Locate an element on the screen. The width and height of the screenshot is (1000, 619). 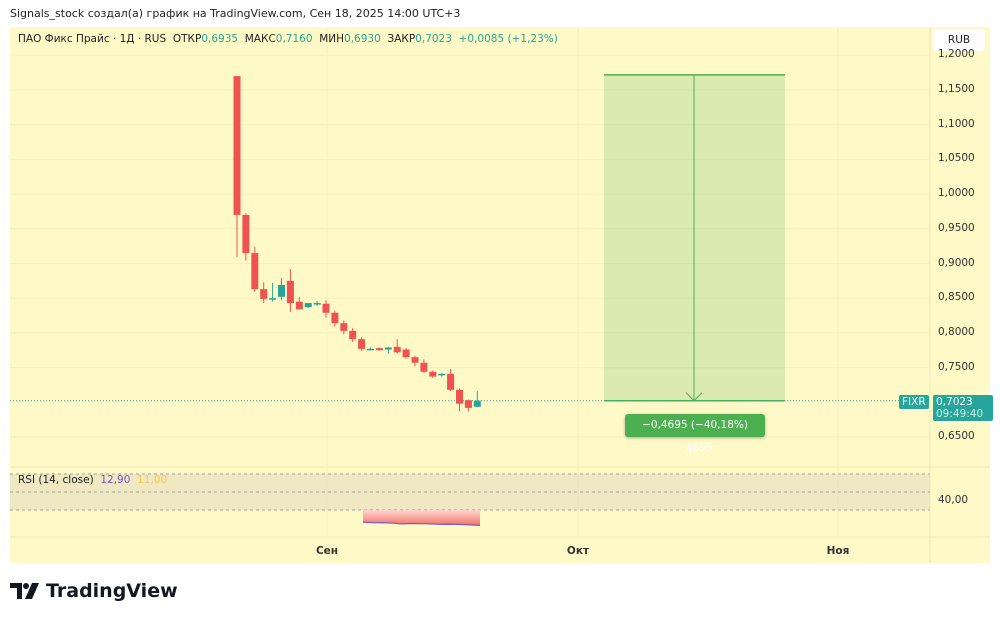
price-tick: 0,9000 is located at coordinates (956, 262).